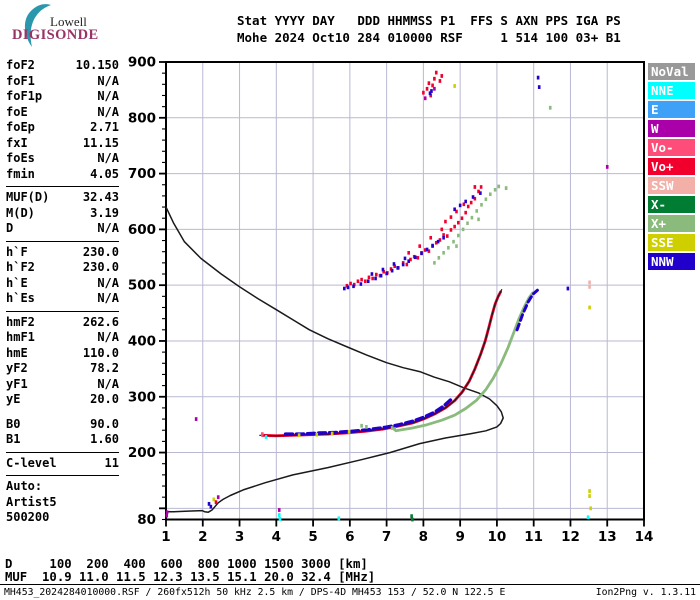  What do you see at coordinates (671, 204) in the screenshot?
I see `legend-item-x: X-` at bounding box center [671, 204].